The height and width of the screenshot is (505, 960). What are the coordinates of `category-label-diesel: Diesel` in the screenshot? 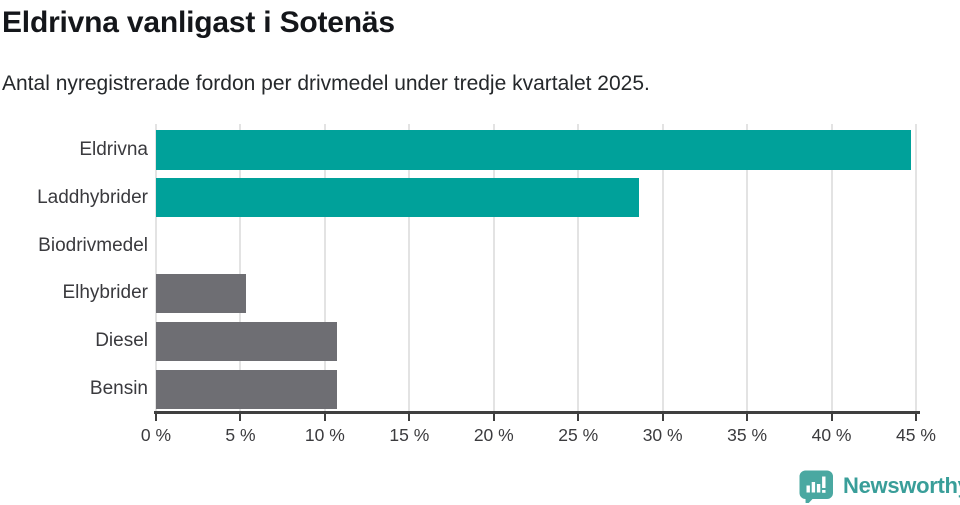 It's located at (121, 341).